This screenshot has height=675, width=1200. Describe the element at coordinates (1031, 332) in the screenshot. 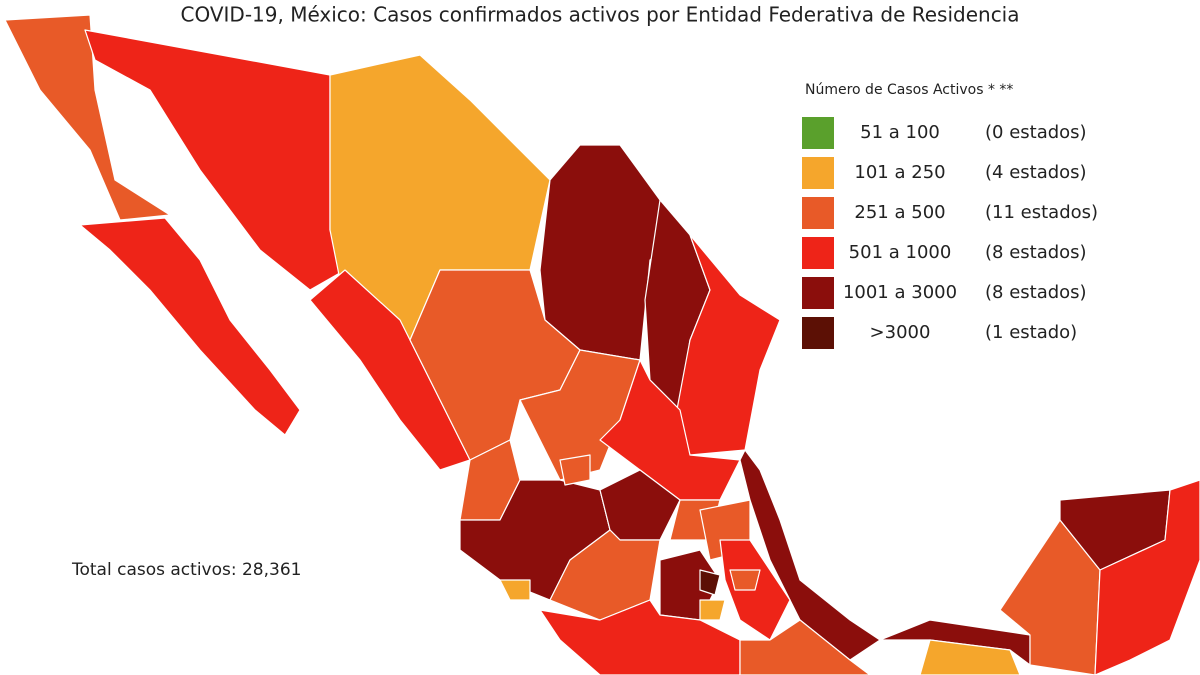

I see `legend-count: (1 estado)` at that location.